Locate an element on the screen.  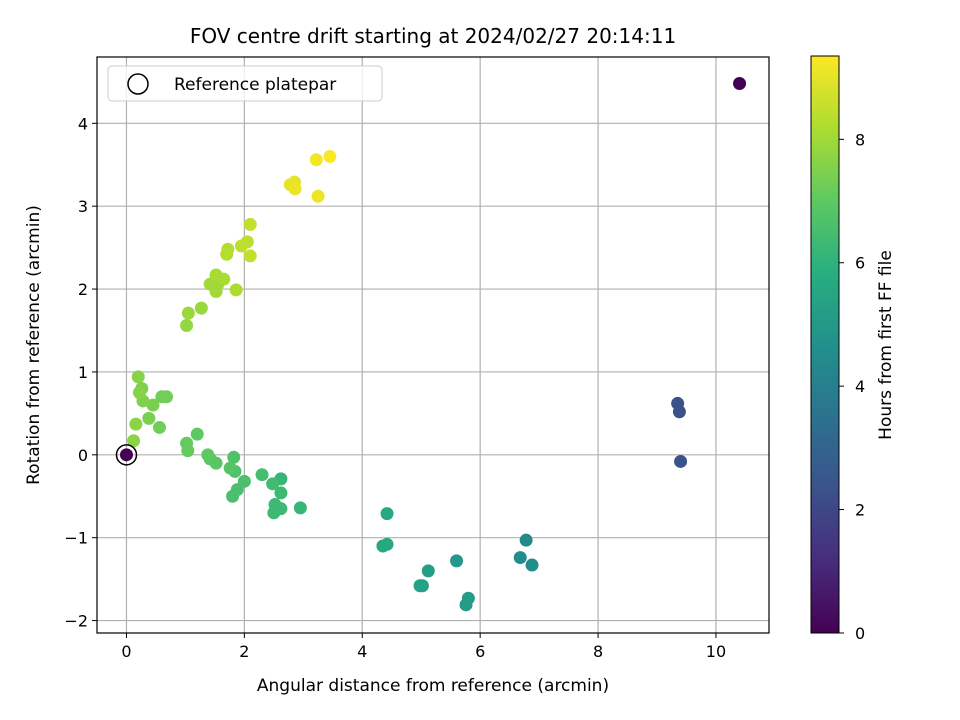
y-tick-label: 4 is located at coordinates (83, 123).